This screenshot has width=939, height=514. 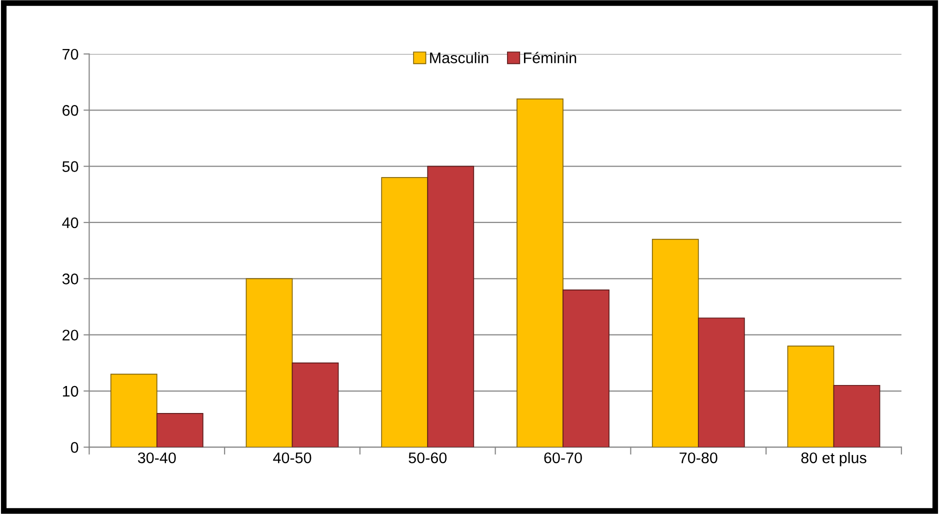 I want to click on y-tick-label: 50, so click(x=70, y=166).